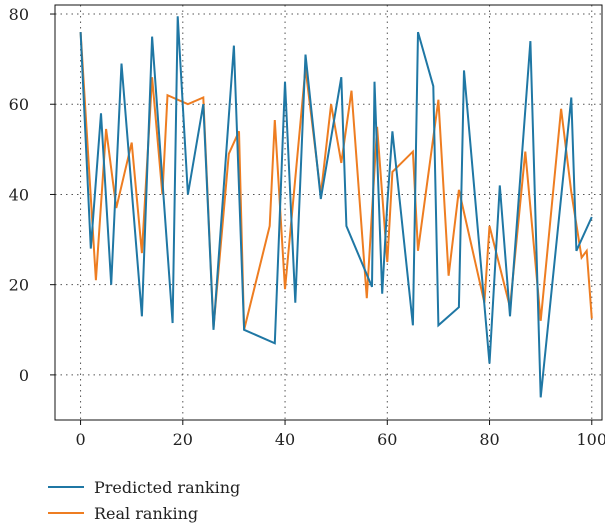  I want to click on y-tick-label: 40, so click(19, 194).